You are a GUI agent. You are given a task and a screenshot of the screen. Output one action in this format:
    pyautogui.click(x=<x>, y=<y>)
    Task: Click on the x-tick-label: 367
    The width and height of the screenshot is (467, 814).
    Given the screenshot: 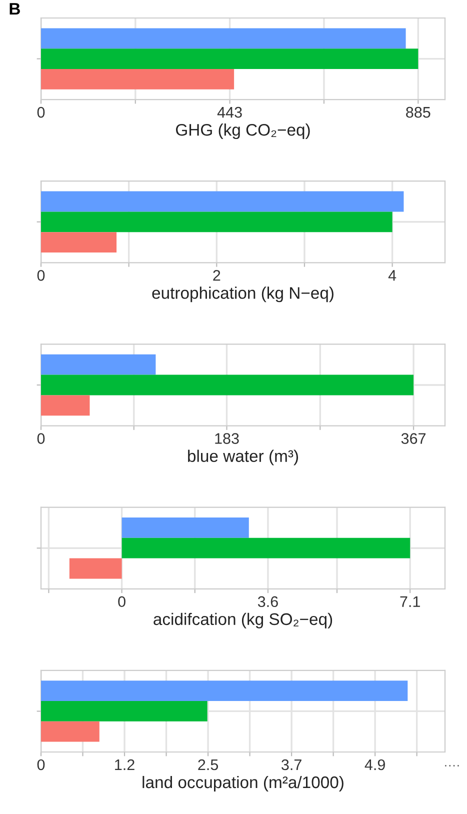 What is the action you would take?
    pyautogui.click(x=413, y=438)
    